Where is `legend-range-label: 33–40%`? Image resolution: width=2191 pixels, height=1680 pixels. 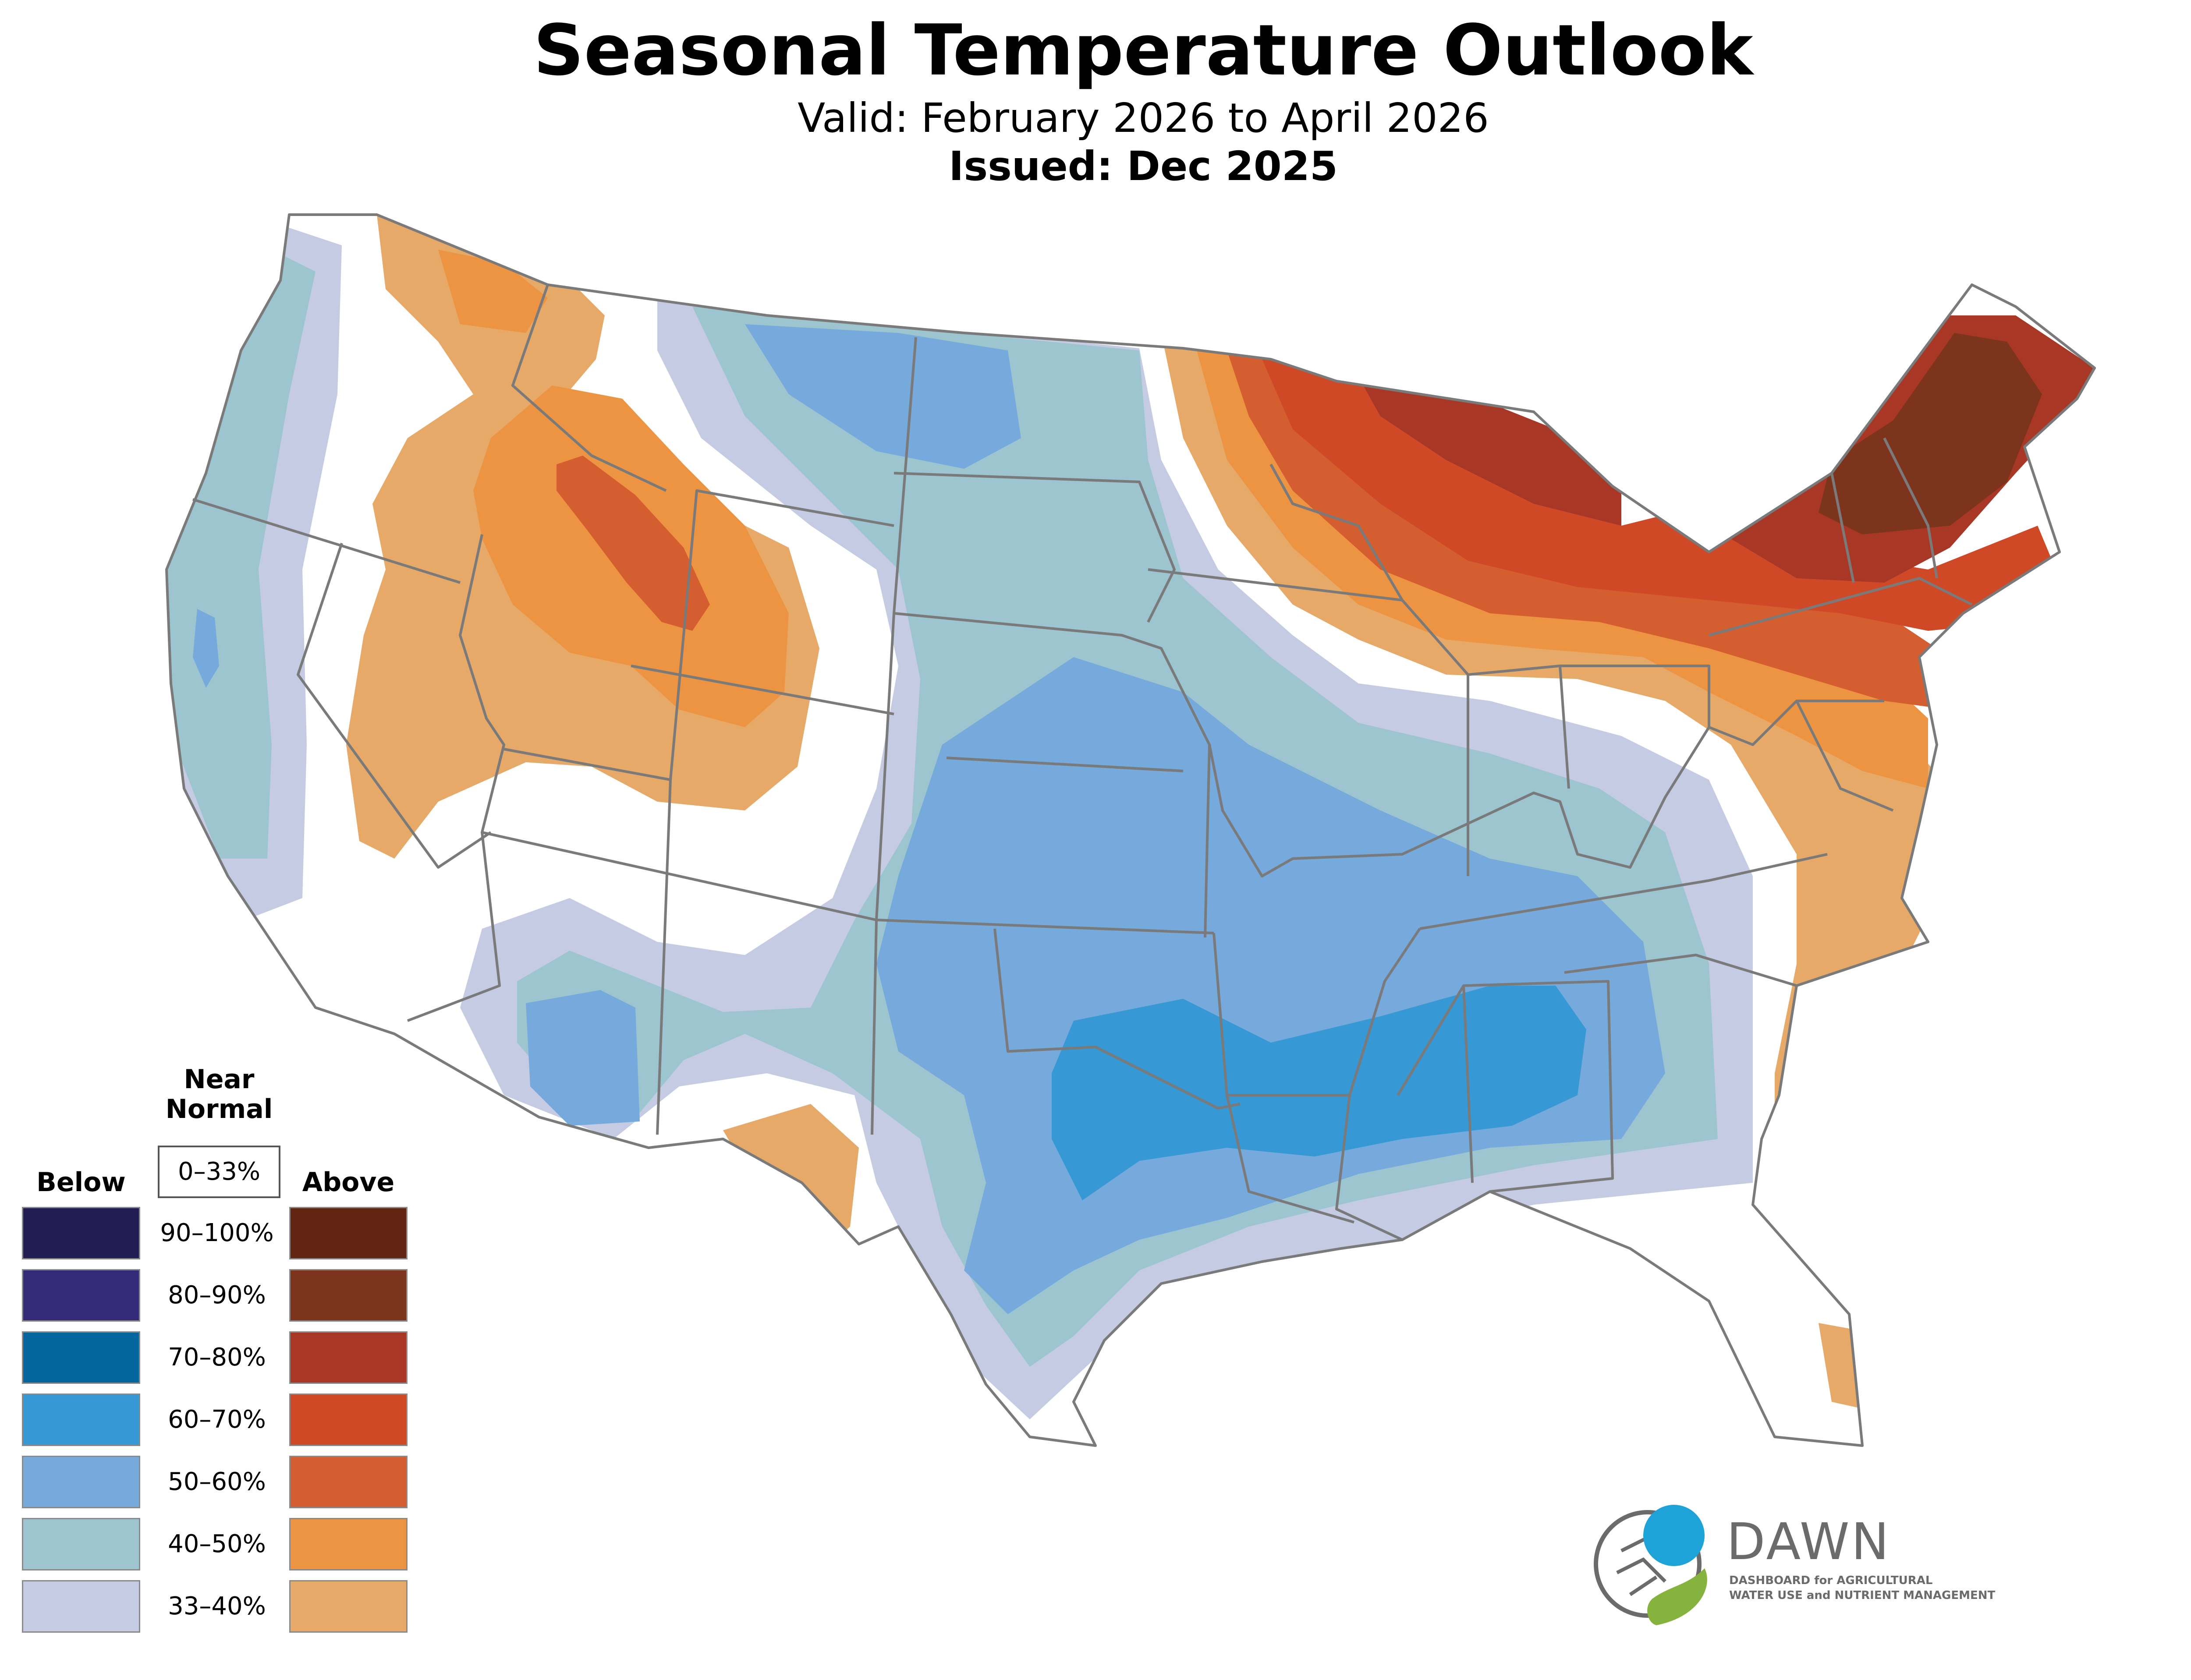 legend-range-label: 33–40% is located at coordinates (217, 1606).